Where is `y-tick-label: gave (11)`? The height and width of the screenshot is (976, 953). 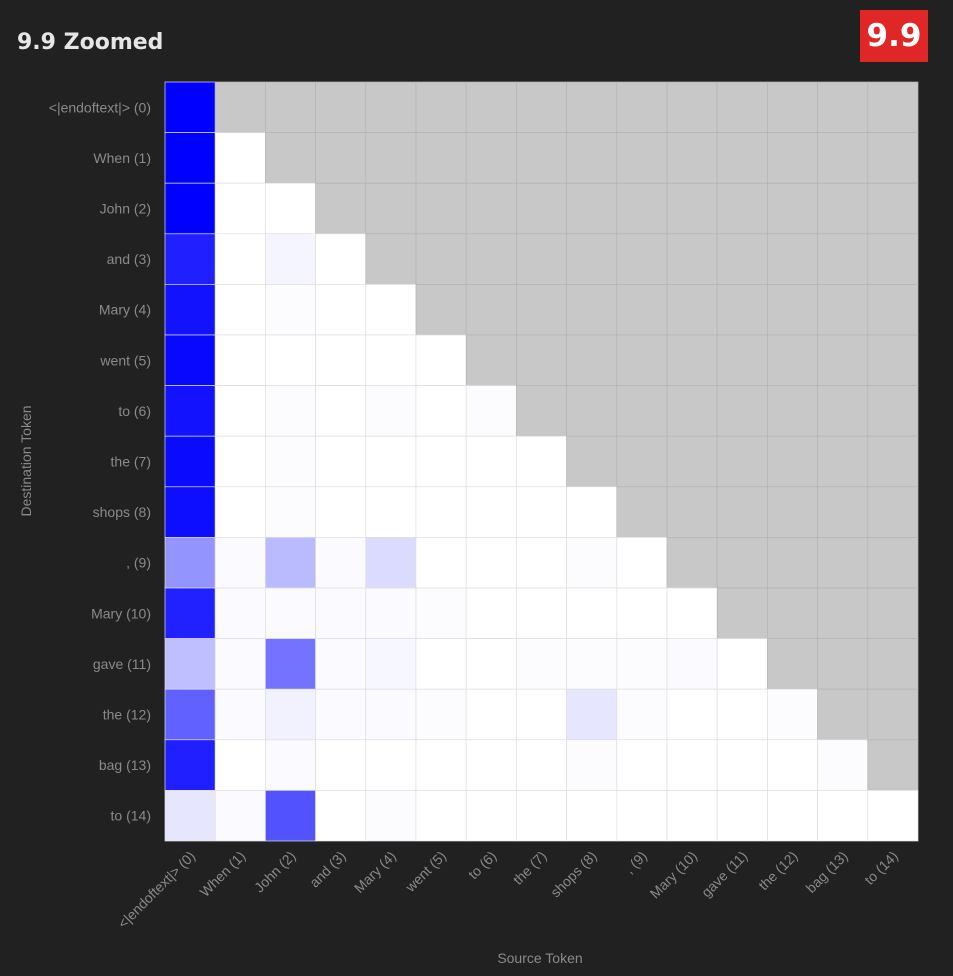 y-tick-label: gave (11) is located at coordinates (122, 664).